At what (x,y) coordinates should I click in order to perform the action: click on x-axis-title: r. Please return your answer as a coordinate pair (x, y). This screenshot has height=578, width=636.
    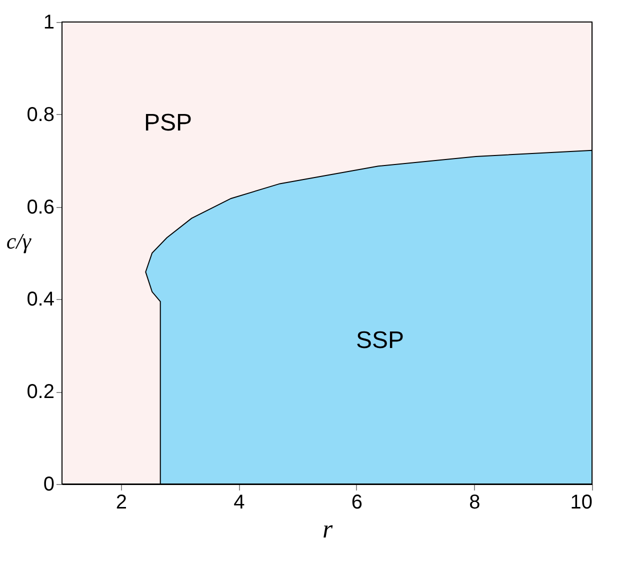
    Looking at the image, I should click on (328, 529).